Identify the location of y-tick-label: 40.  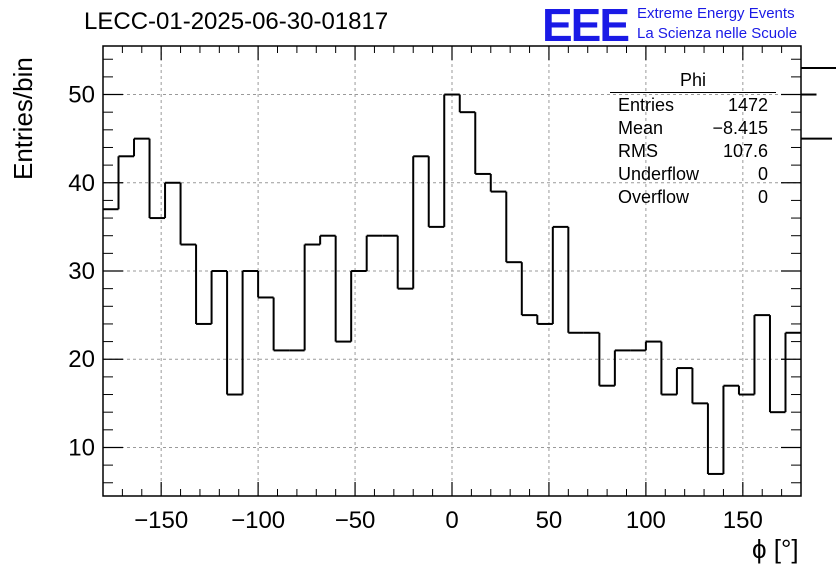
(81, 183).